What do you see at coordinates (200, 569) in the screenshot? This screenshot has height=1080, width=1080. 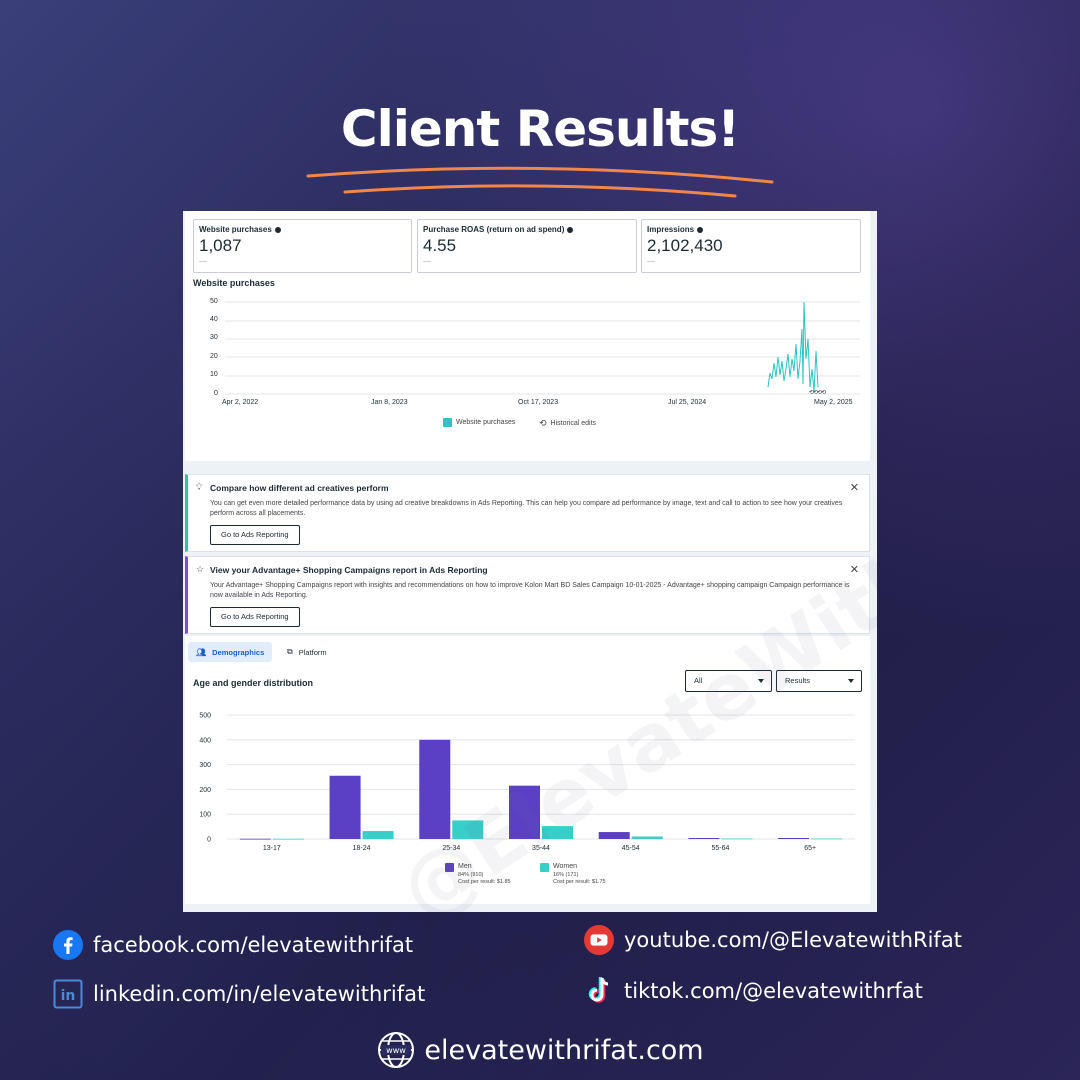 I see `star-icon: ☆` at bounding box center [200, 569].